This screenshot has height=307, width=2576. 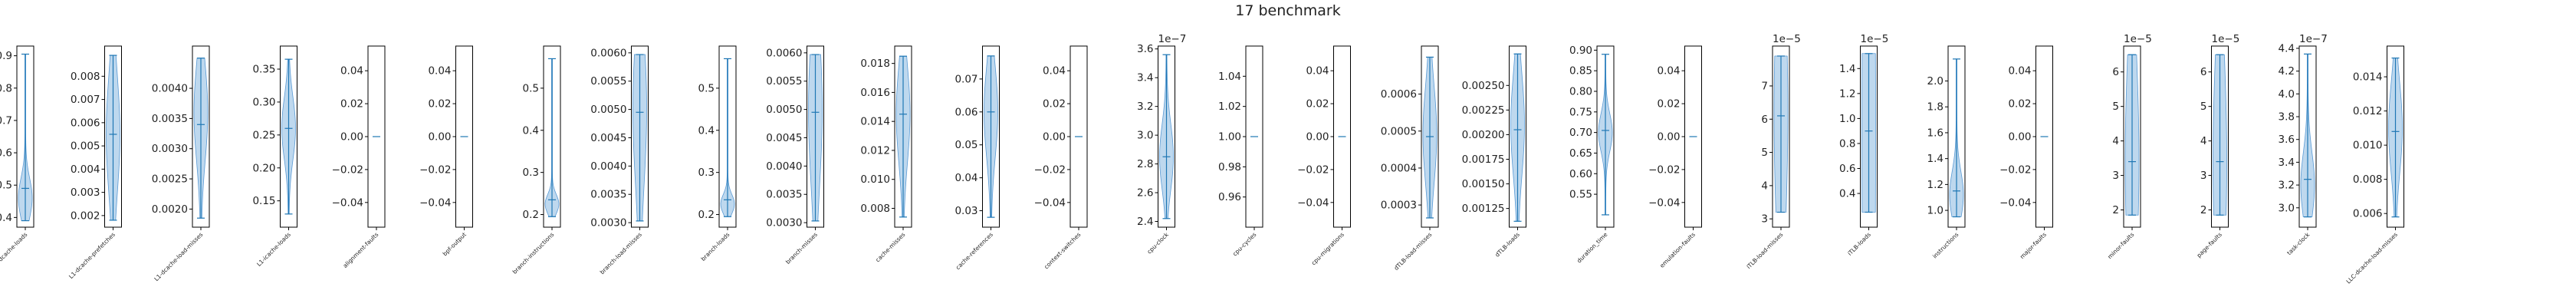 What do you see at coordinates (1765, 219) in the screenshot?
I see `y-tick-label: 3` at bounding box center [1765, 219].